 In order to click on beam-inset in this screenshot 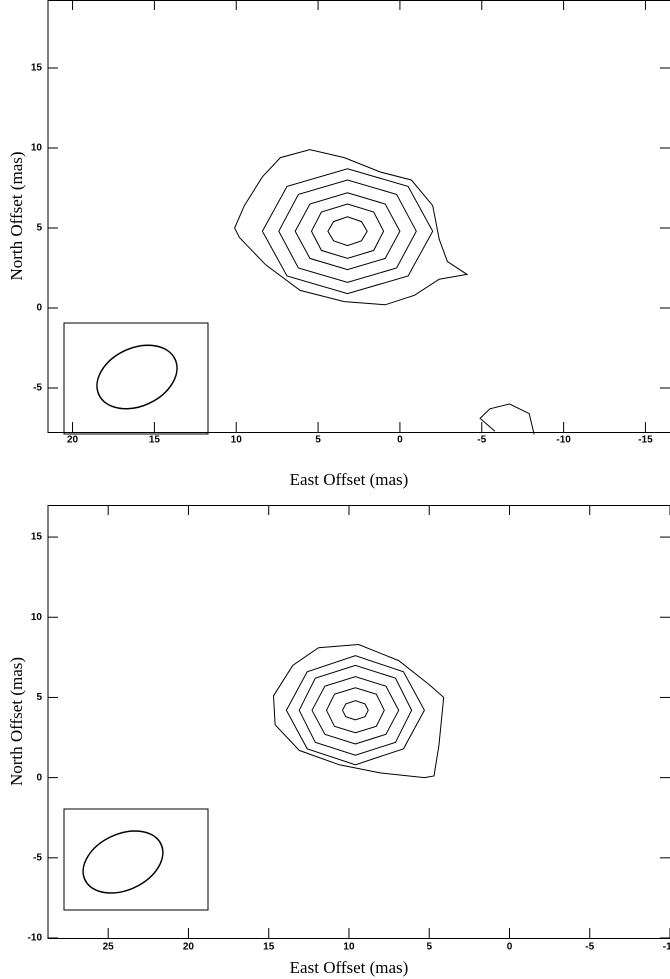, I will do `click(136, 616)`.